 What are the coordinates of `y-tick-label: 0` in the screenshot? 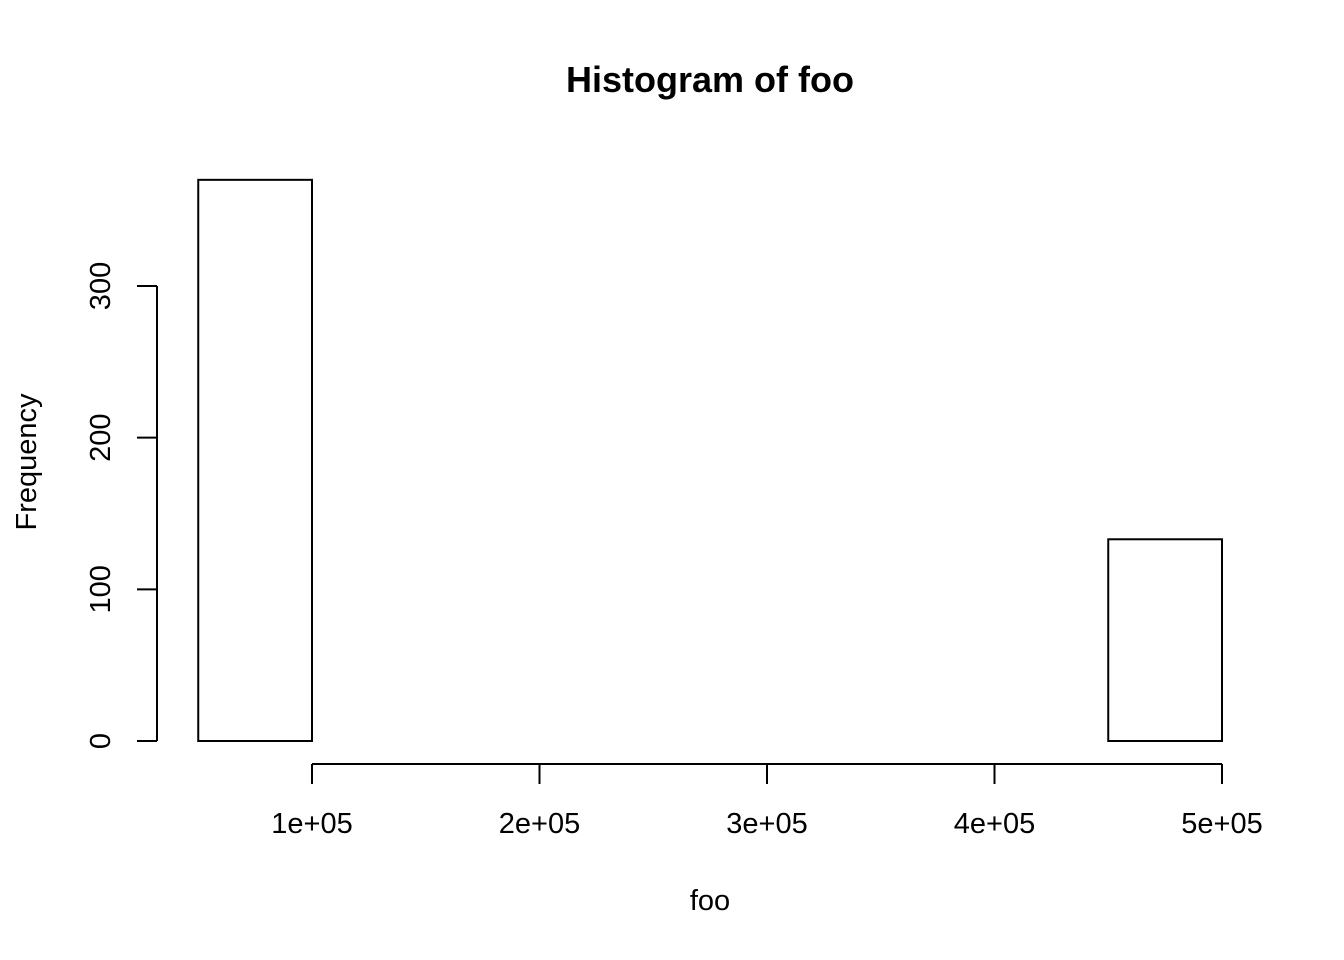 It's located at (101, 741).